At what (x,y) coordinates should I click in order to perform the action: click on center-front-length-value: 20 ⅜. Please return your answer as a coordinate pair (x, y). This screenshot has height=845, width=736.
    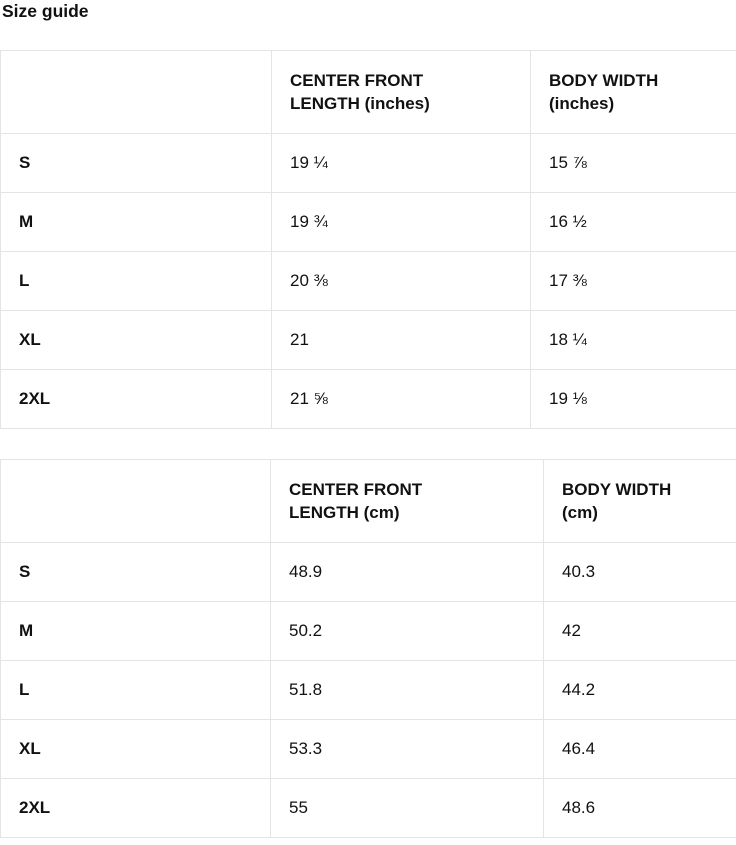
    Looking at the image, I should click on (401, 281).